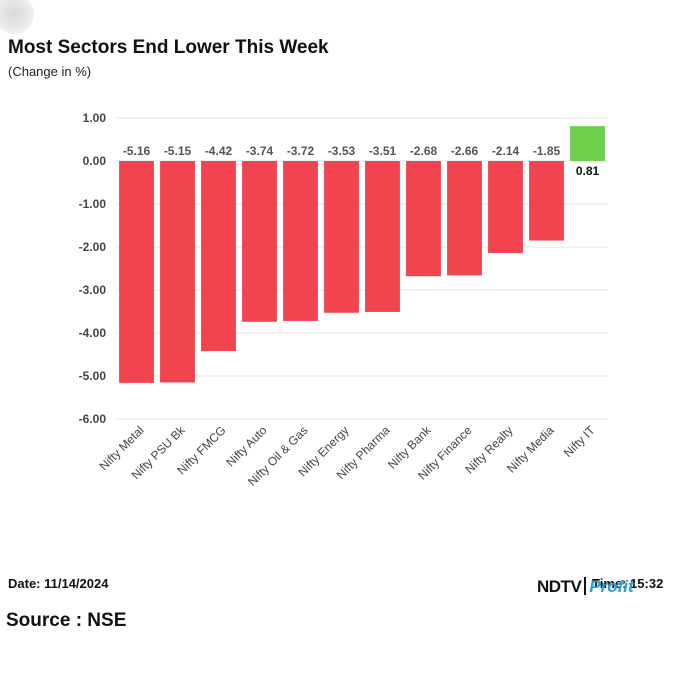  What do you see at coordinates (137, 151) in the screenshot?
I see `data-label: -5.16` at bounding box center [137, 151].